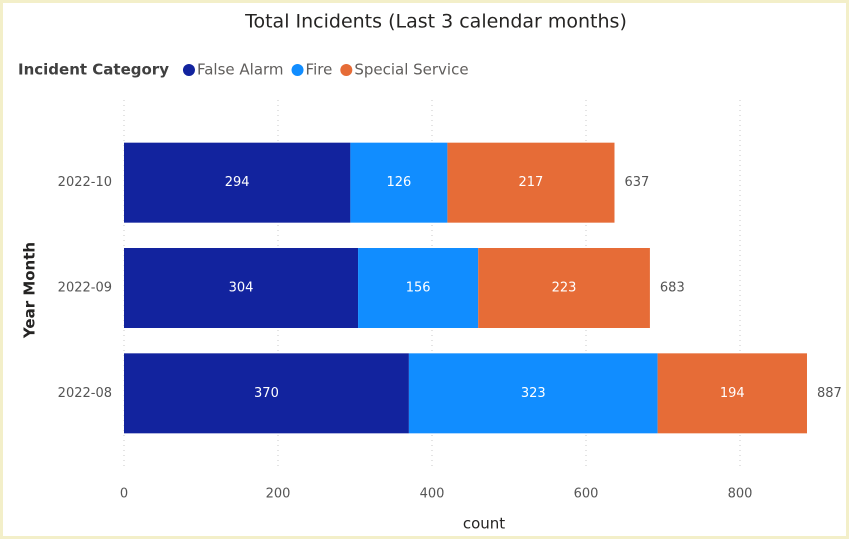 The width and height of the screenshot is (849, 539). Describe the element at coordinates (411, 70) in the screenshot. I see `legend-label: Special Service` at that location.